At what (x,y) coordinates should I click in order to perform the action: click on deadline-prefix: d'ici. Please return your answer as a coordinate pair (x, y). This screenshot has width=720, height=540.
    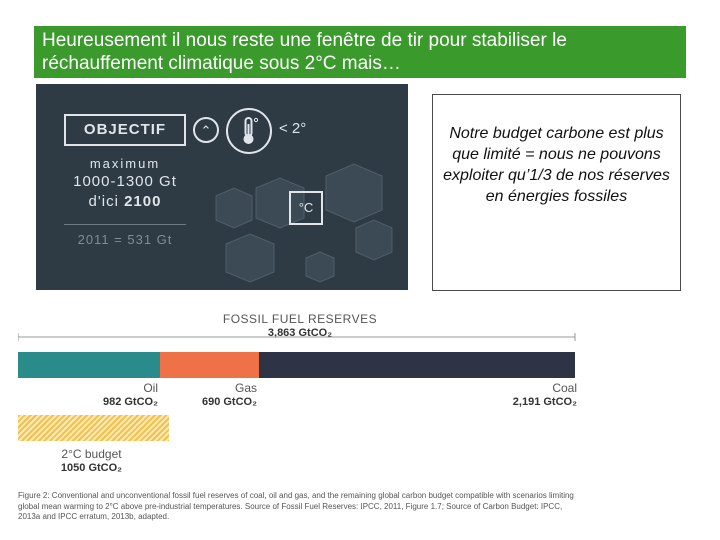
    Looking at the image, I should click on (103, 201).